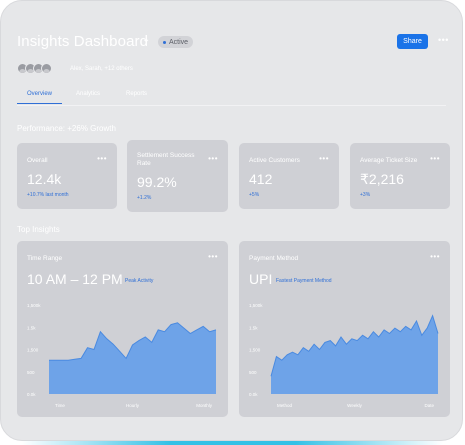  Describe the element at coordinates (382, 179) in the screenshot. I see `kpi-value: ₹2,216` at that location.